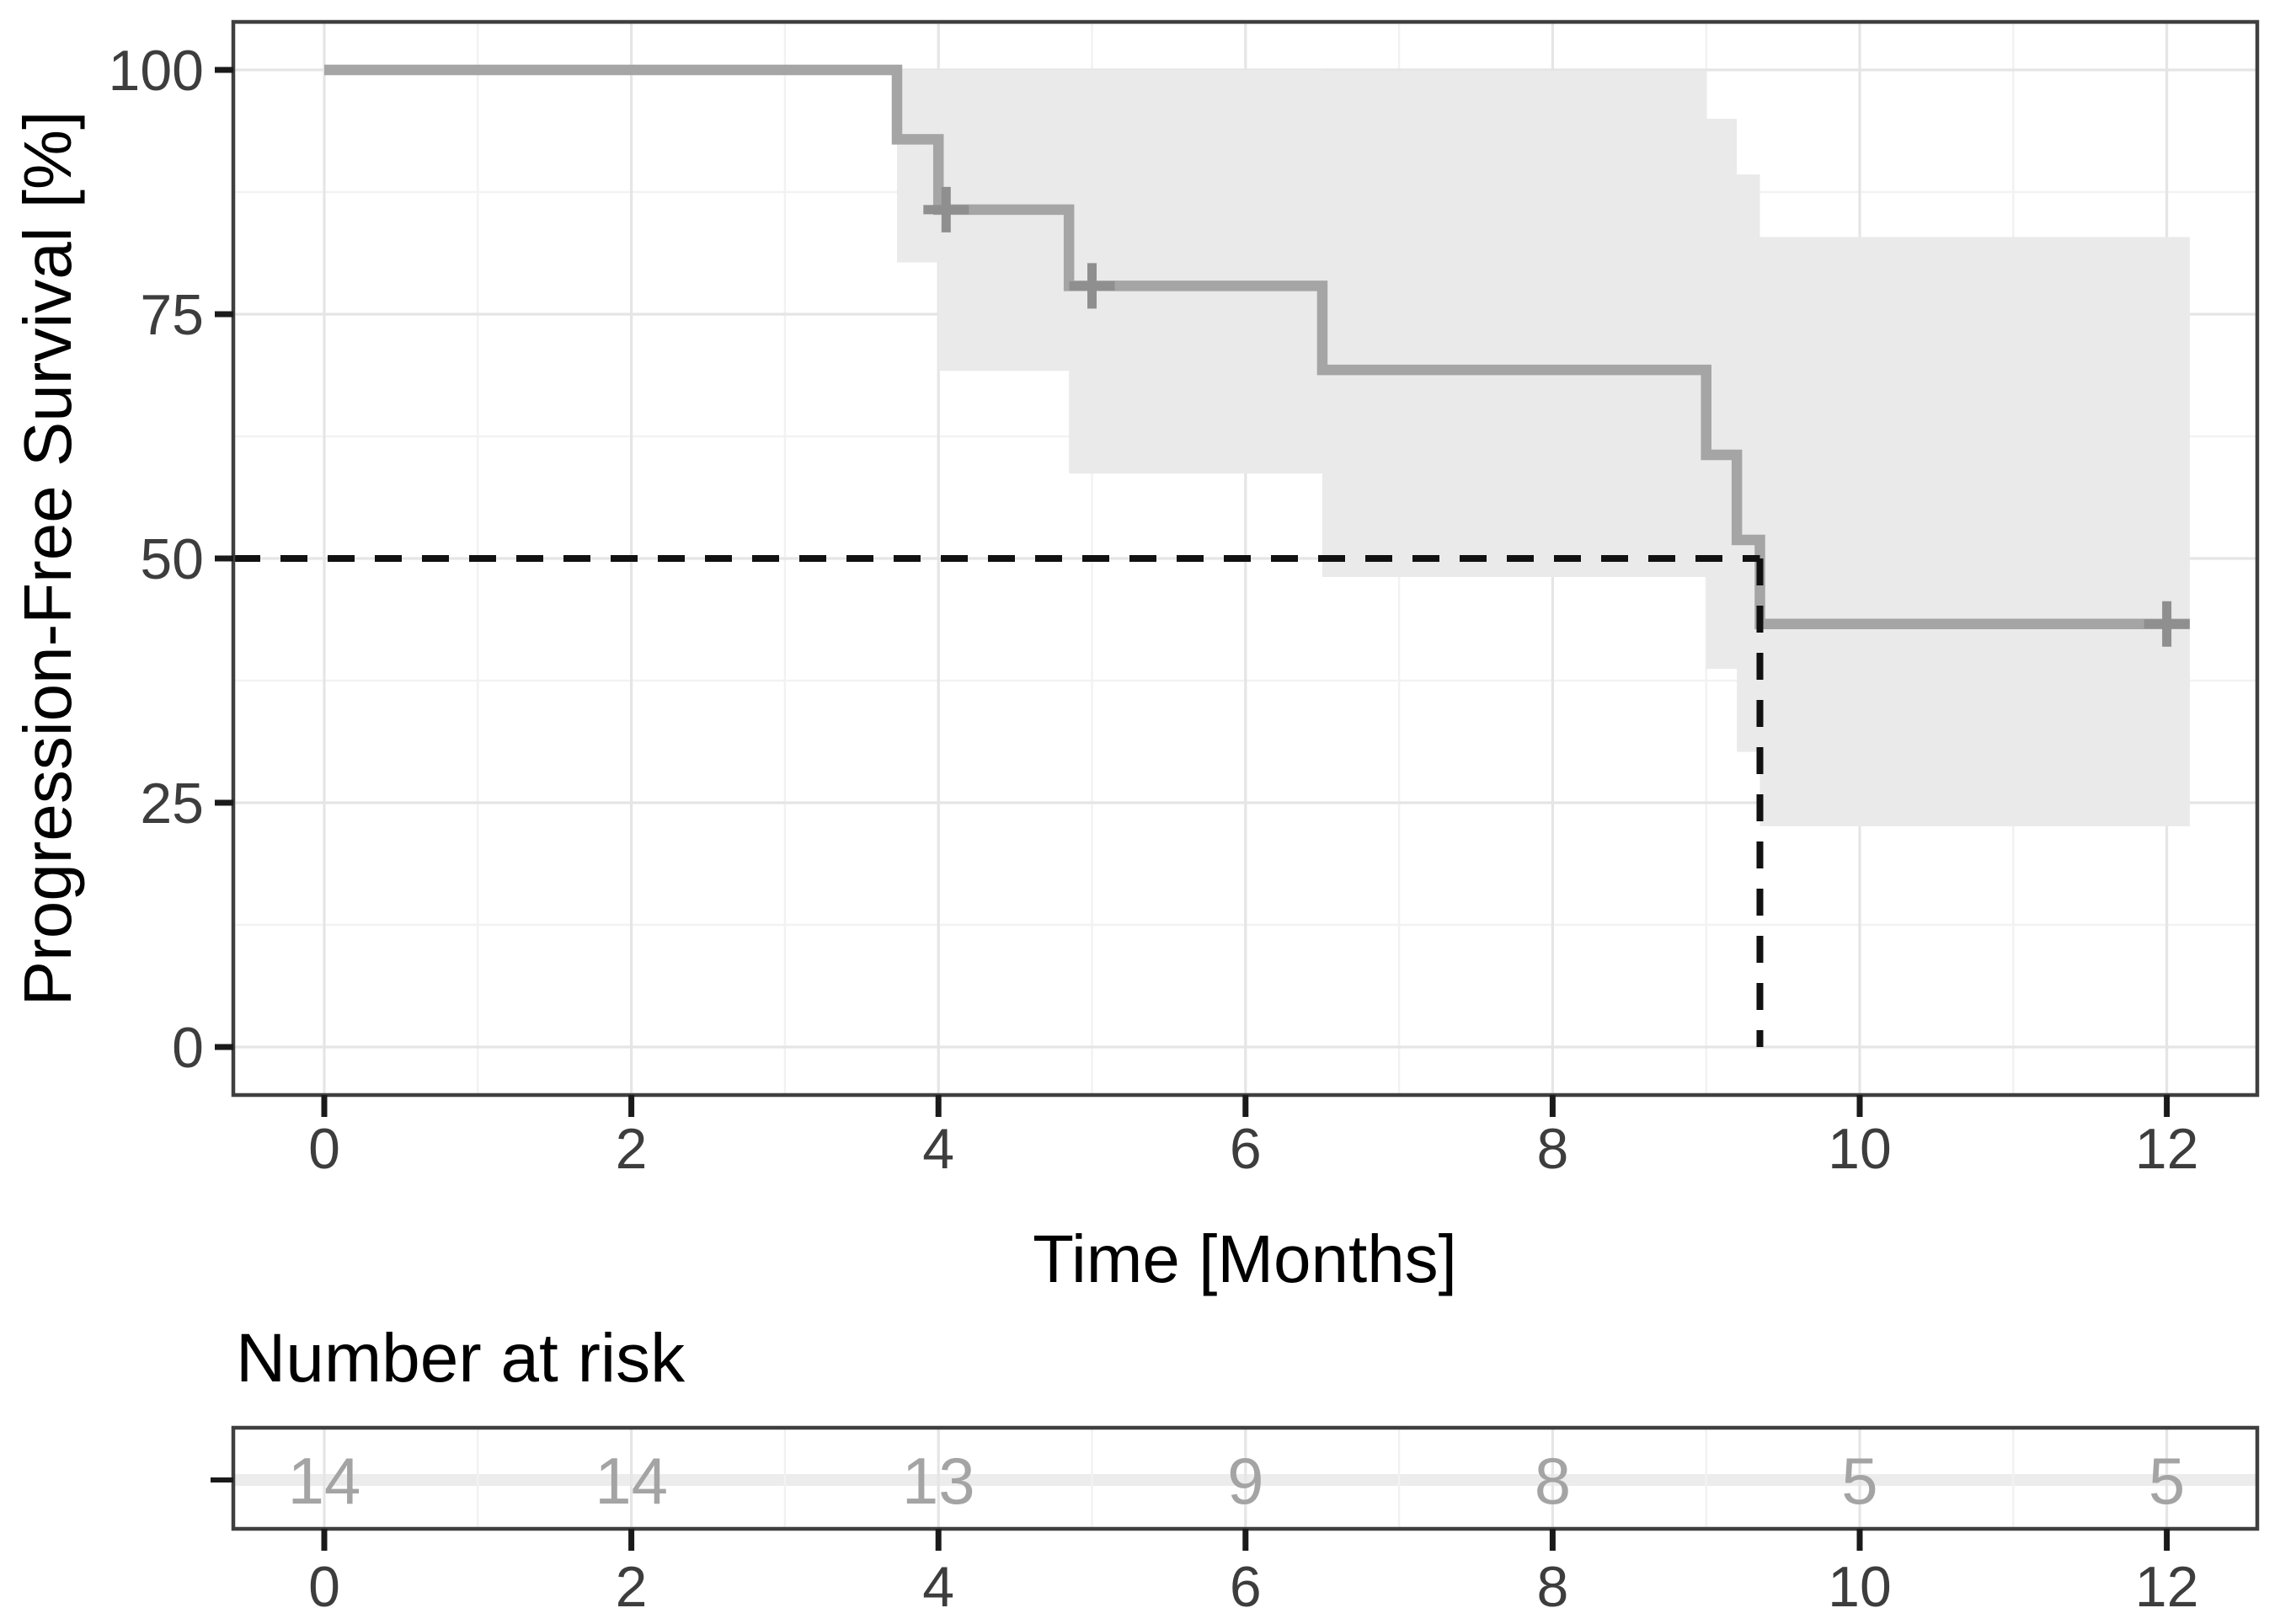  I want to click on risk-x-tick-label: 12, so click(2167, 1587).